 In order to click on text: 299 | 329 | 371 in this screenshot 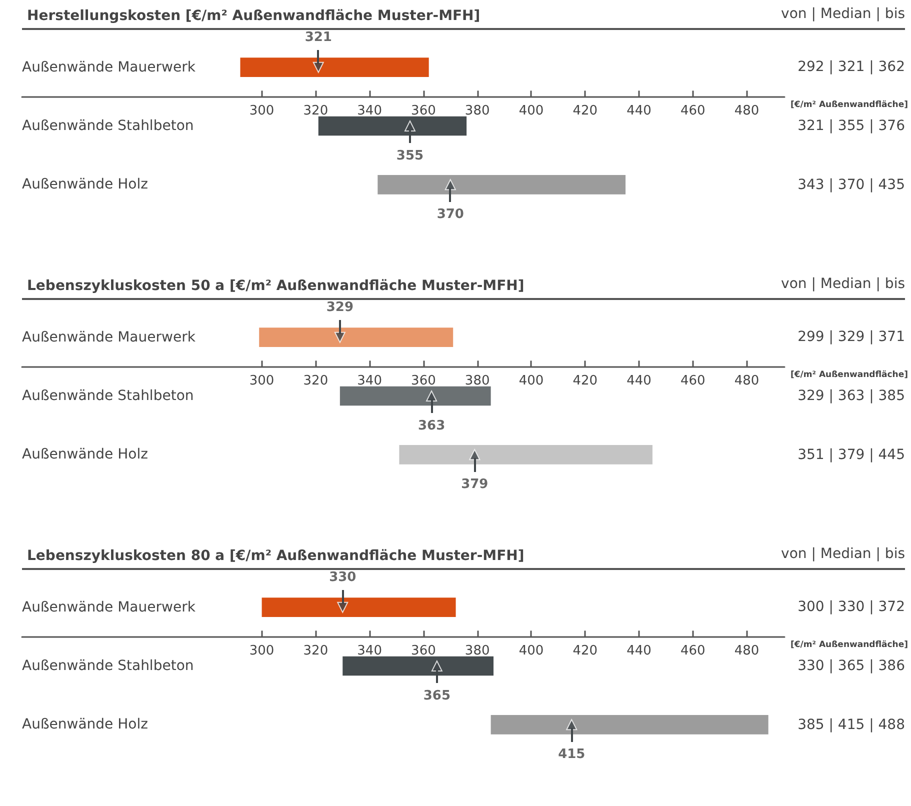, I will do `click(851, 337)`.